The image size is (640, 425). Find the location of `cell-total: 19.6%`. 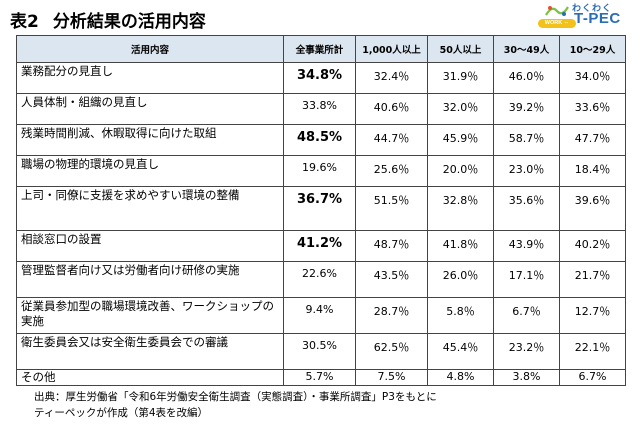

cell-total: 19.6% is located at coordinates (319, 171).